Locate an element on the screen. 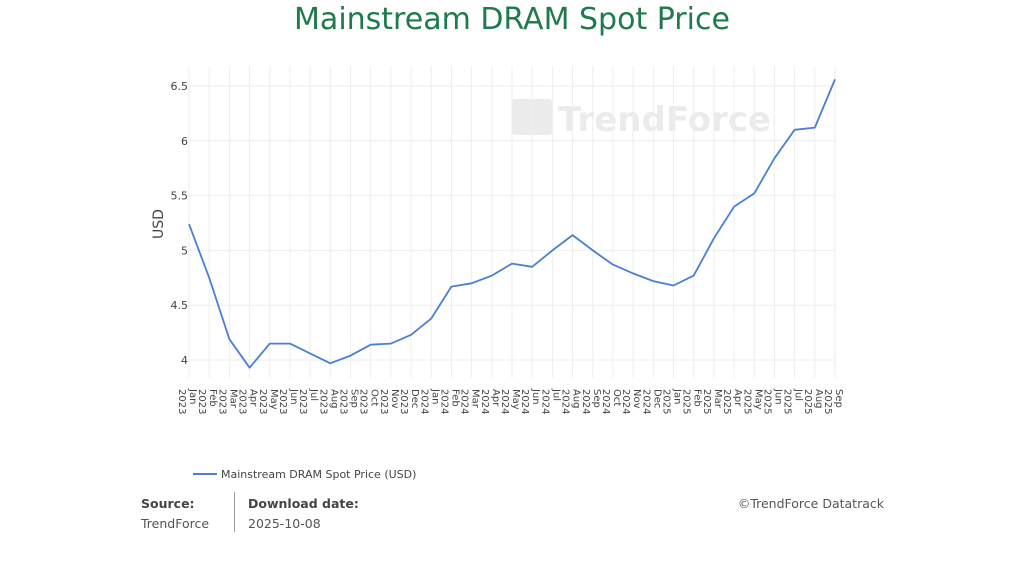 The image size is (1024, 576). x-tick-label: May2023 is located at coordinates (268, 401).